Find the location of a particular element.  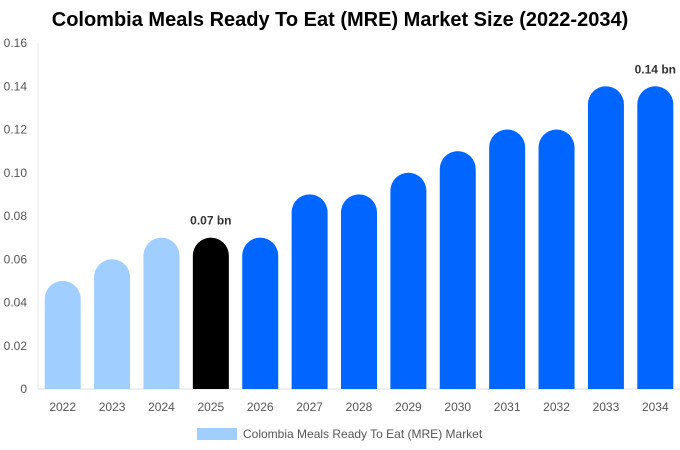

x-tick-label: 2026 is located at coordinates (260, 407).